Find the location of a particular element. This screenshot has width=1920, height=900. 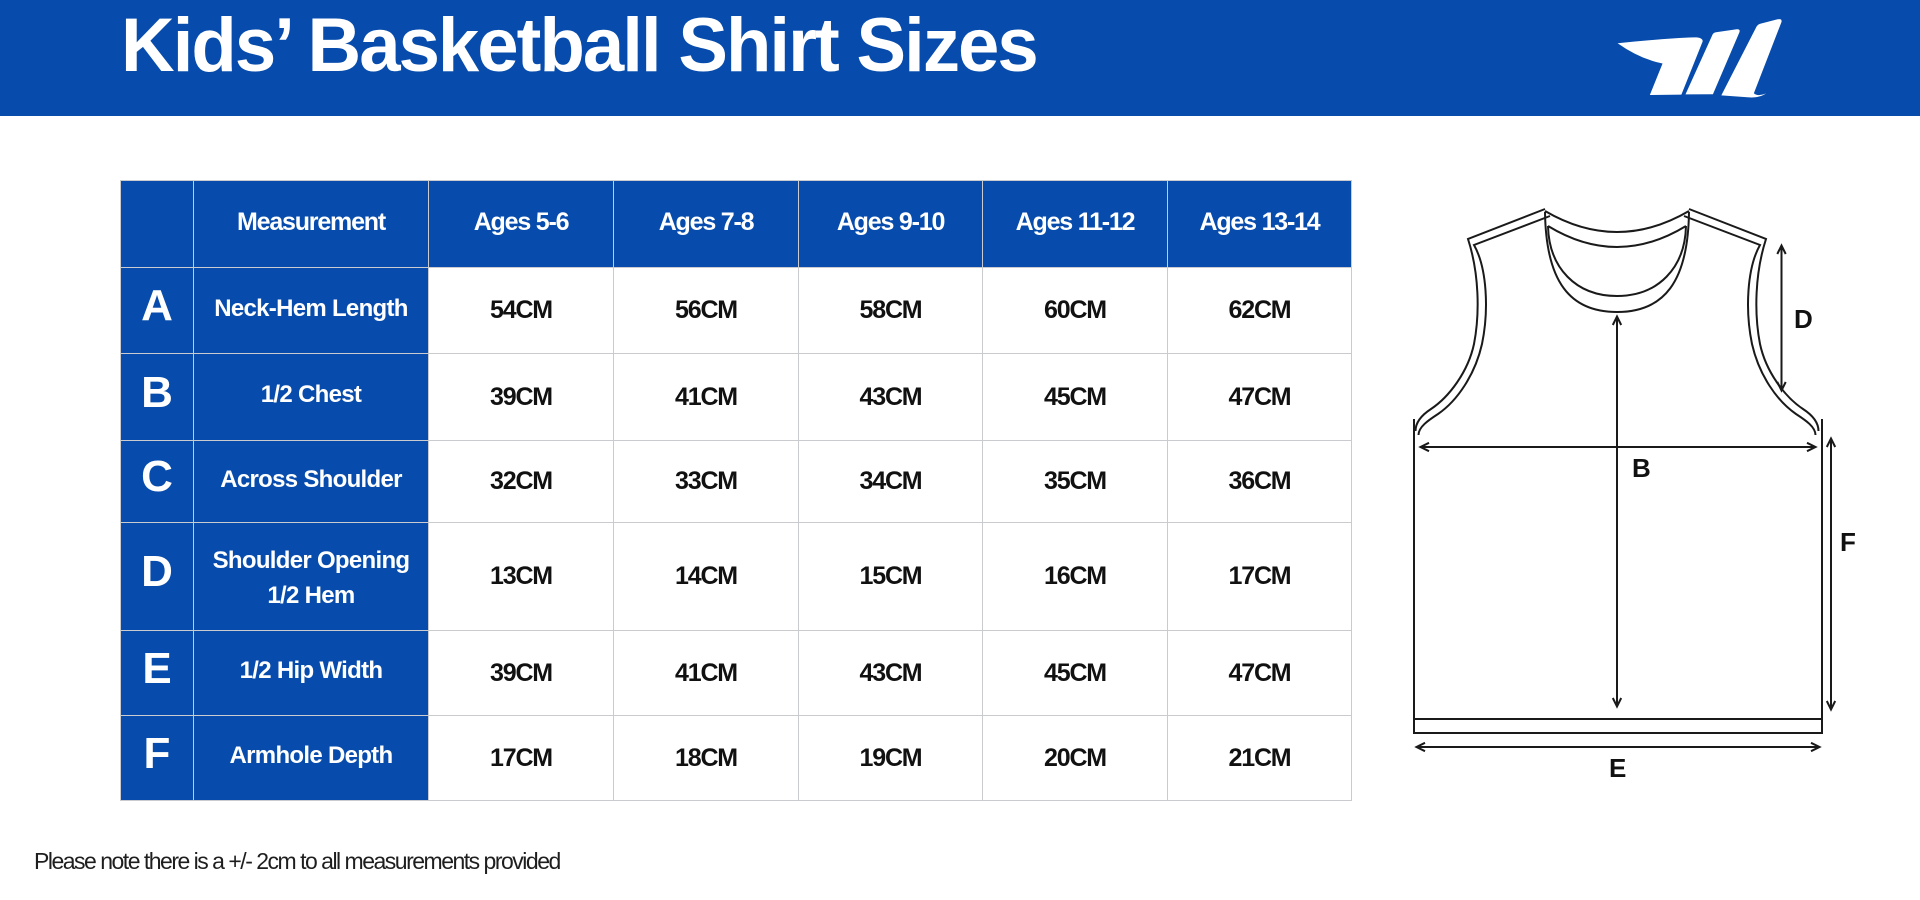

svg-text: D is located at coordinates (1803, 319).